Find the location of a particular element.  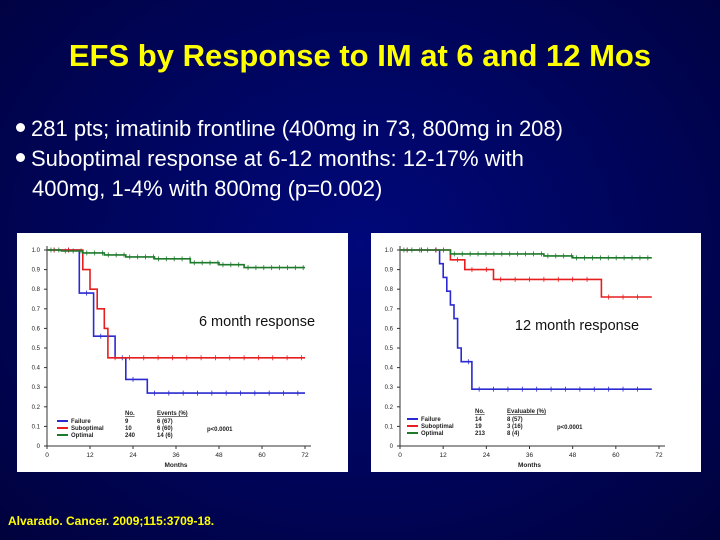

bullet-2-text-line-2: 400mg, 1-4% with 800mg (p=0.002) is located at coordinates (207, 188).